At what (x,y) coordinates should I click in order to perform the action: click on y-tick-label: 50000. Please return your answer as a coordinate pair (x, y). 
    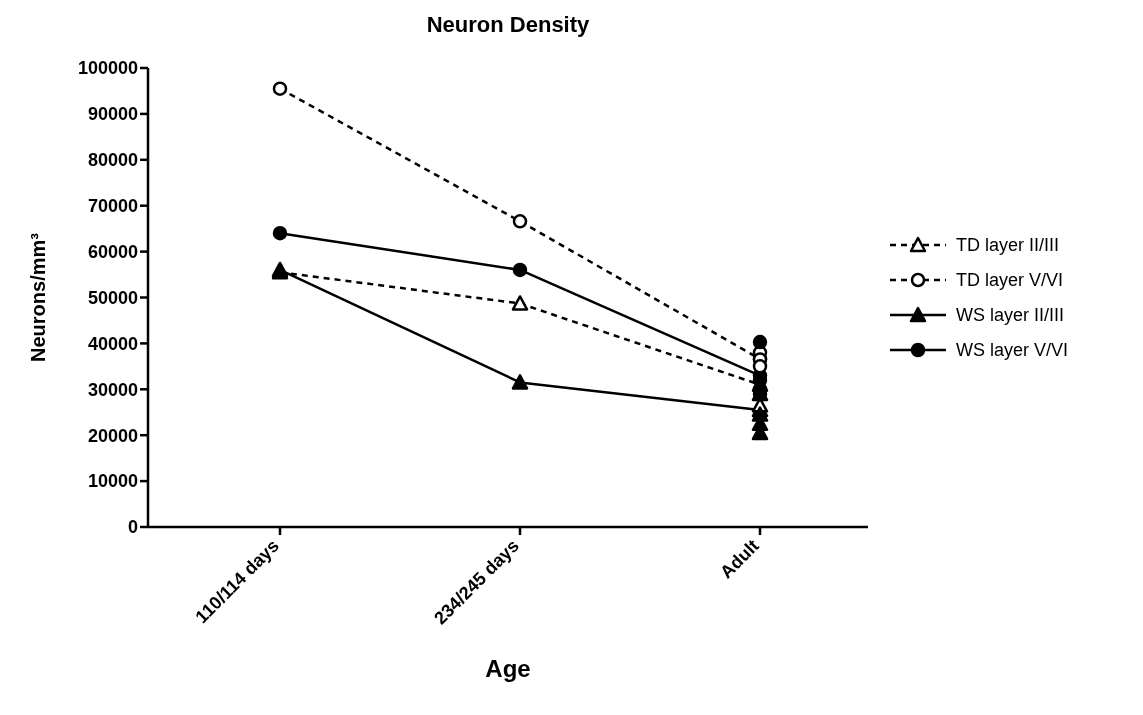
    Looking at the image, I should click on (112, 297).